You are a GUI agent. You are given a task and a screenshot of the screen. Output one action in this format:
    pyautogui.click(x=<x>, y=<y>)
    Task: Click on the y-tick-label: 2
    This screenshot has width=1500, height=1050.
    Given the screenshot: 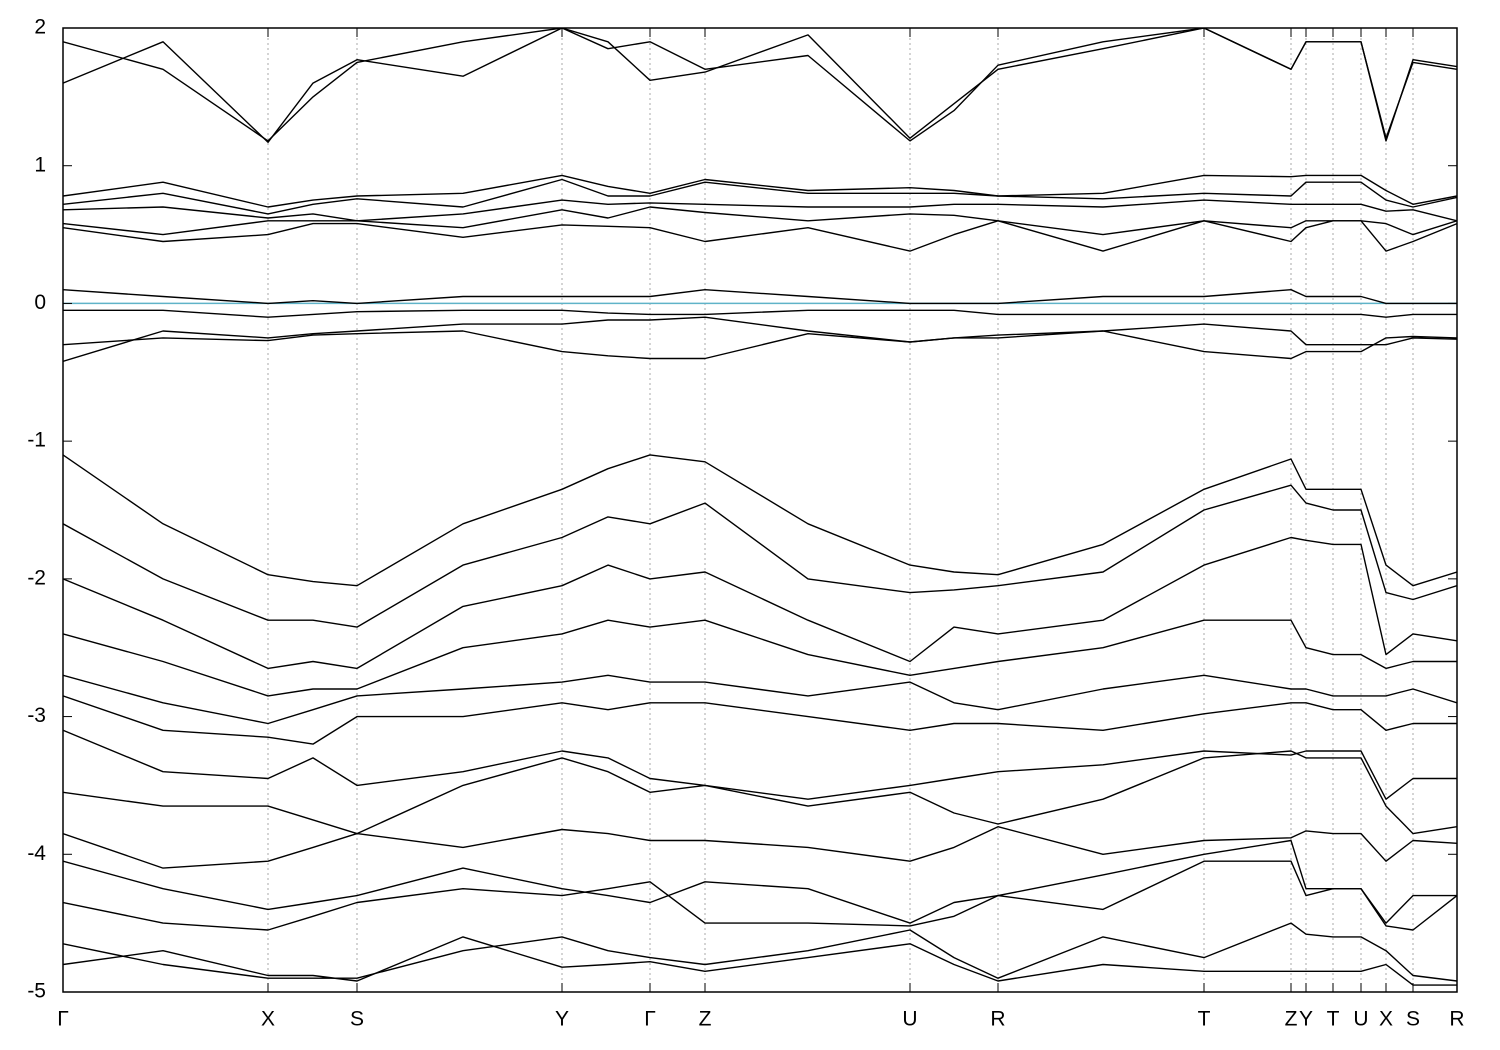 What is the action you would take?
    pyautogui.click(x=40, y=27)
    